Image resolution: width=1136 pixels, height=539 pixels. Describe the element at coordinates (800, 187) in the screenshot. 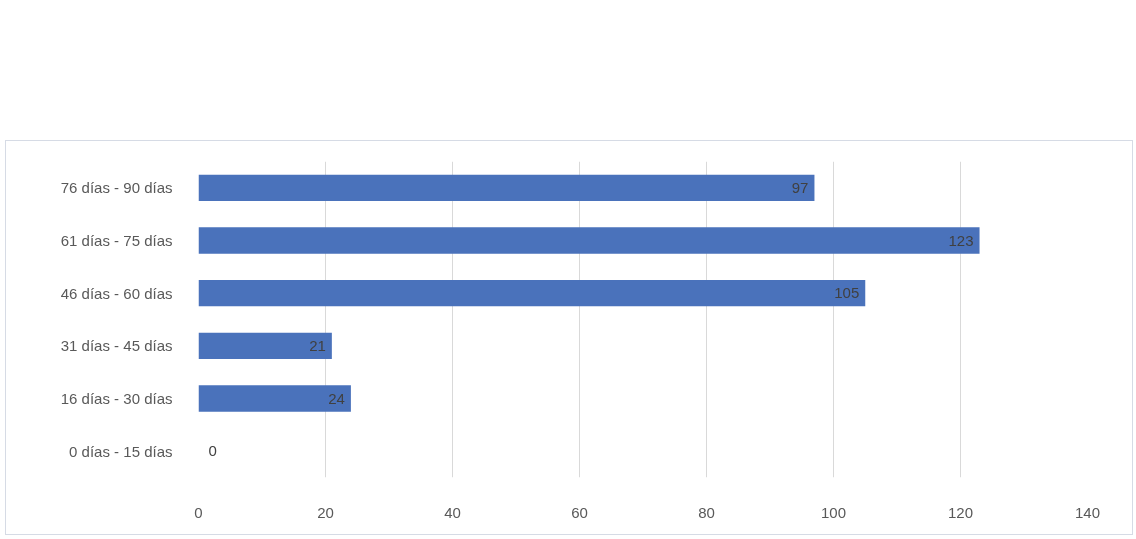

I see `data-label: 97` at that location.